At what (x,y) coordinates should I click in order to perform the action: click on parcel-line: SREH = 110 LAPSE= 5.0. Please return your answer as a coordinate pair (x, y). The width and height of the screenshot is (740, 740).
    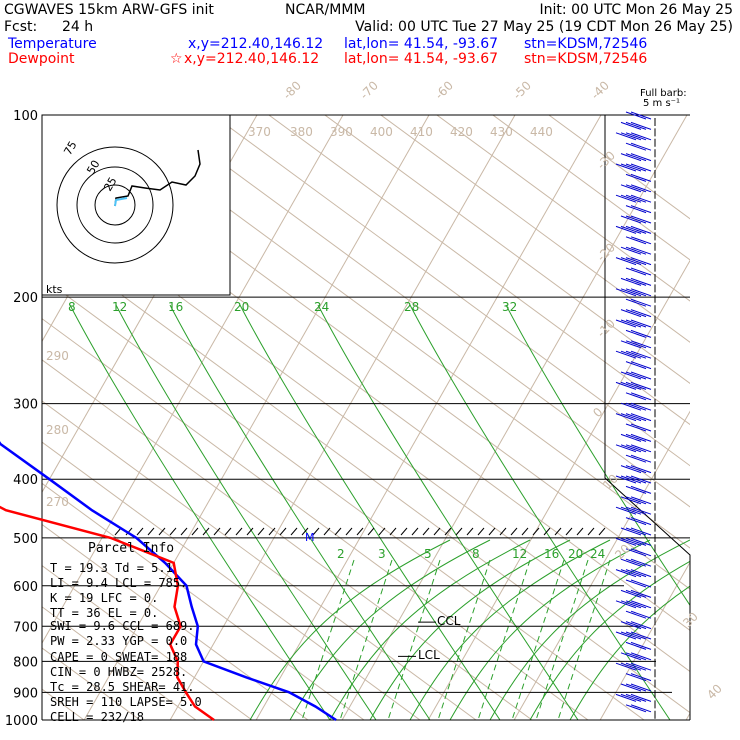
    Looking at the image, I should click on (126, 702).